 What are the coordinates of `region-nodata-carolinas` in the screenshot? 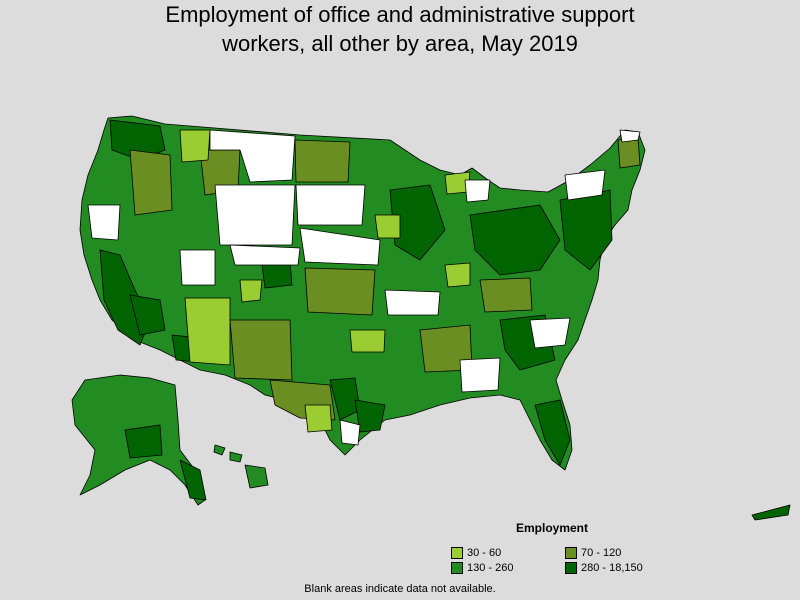 It's located at (550, 333).